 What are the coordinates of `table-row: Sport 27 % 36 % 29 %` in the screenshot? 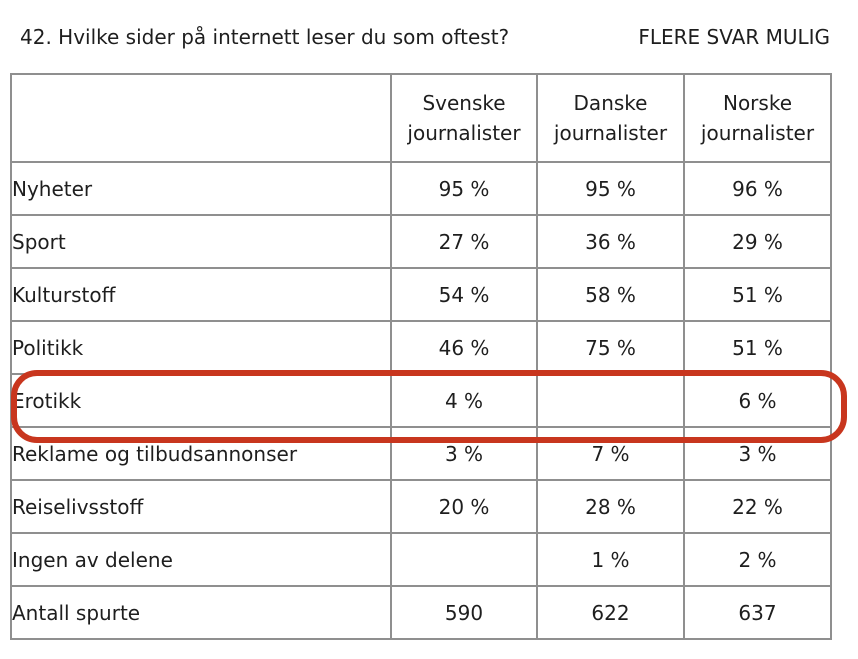 It's located at (421, 241).